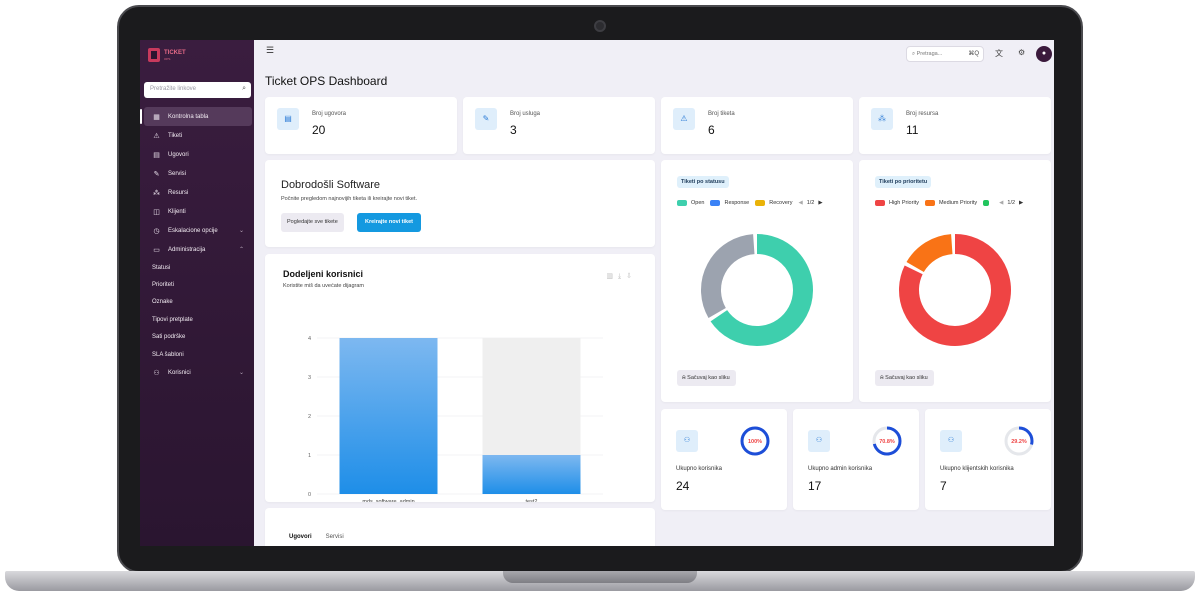  What do you see at coordinates (241, 373) in the screenshot?
I see `chevron-down-icon: ⌄` at bounding box center [241, 373].